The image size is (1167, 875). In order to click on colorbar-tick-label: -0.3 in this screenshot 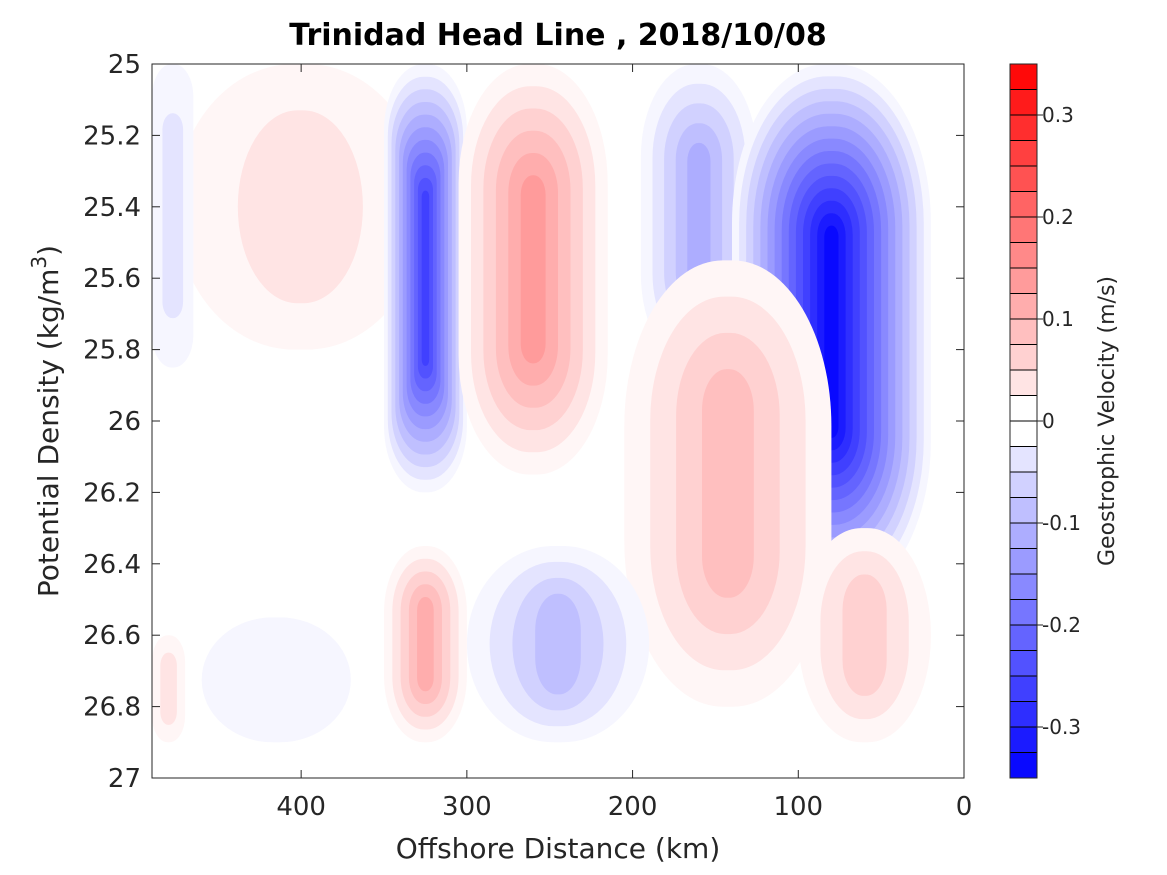, I will do `click(1061, 727)`.